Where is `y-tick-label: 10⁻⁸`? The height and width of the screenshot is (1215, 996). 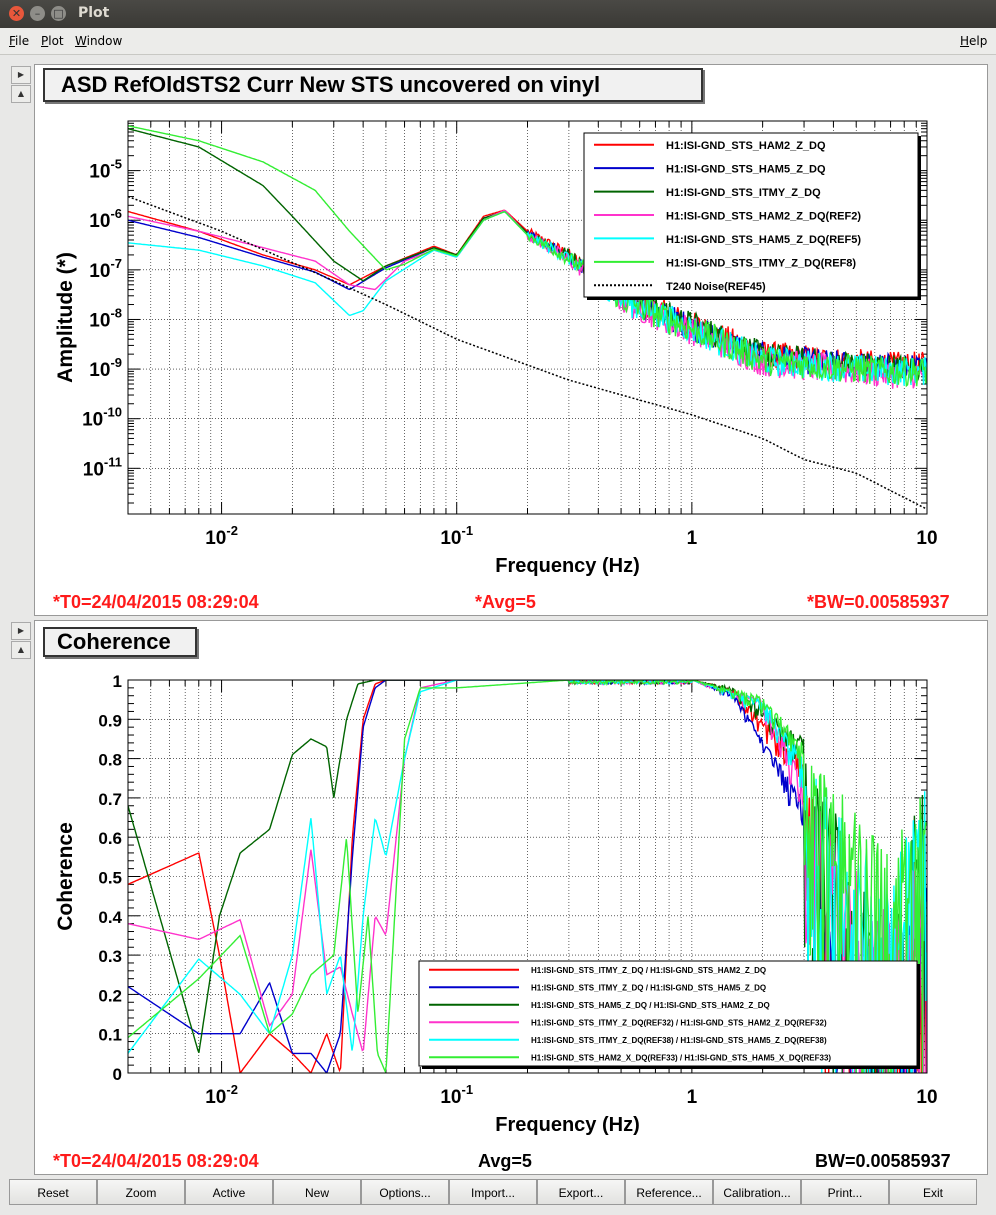 y-tick-label: 10⁻⁸ is located at coordinates (105, 318).